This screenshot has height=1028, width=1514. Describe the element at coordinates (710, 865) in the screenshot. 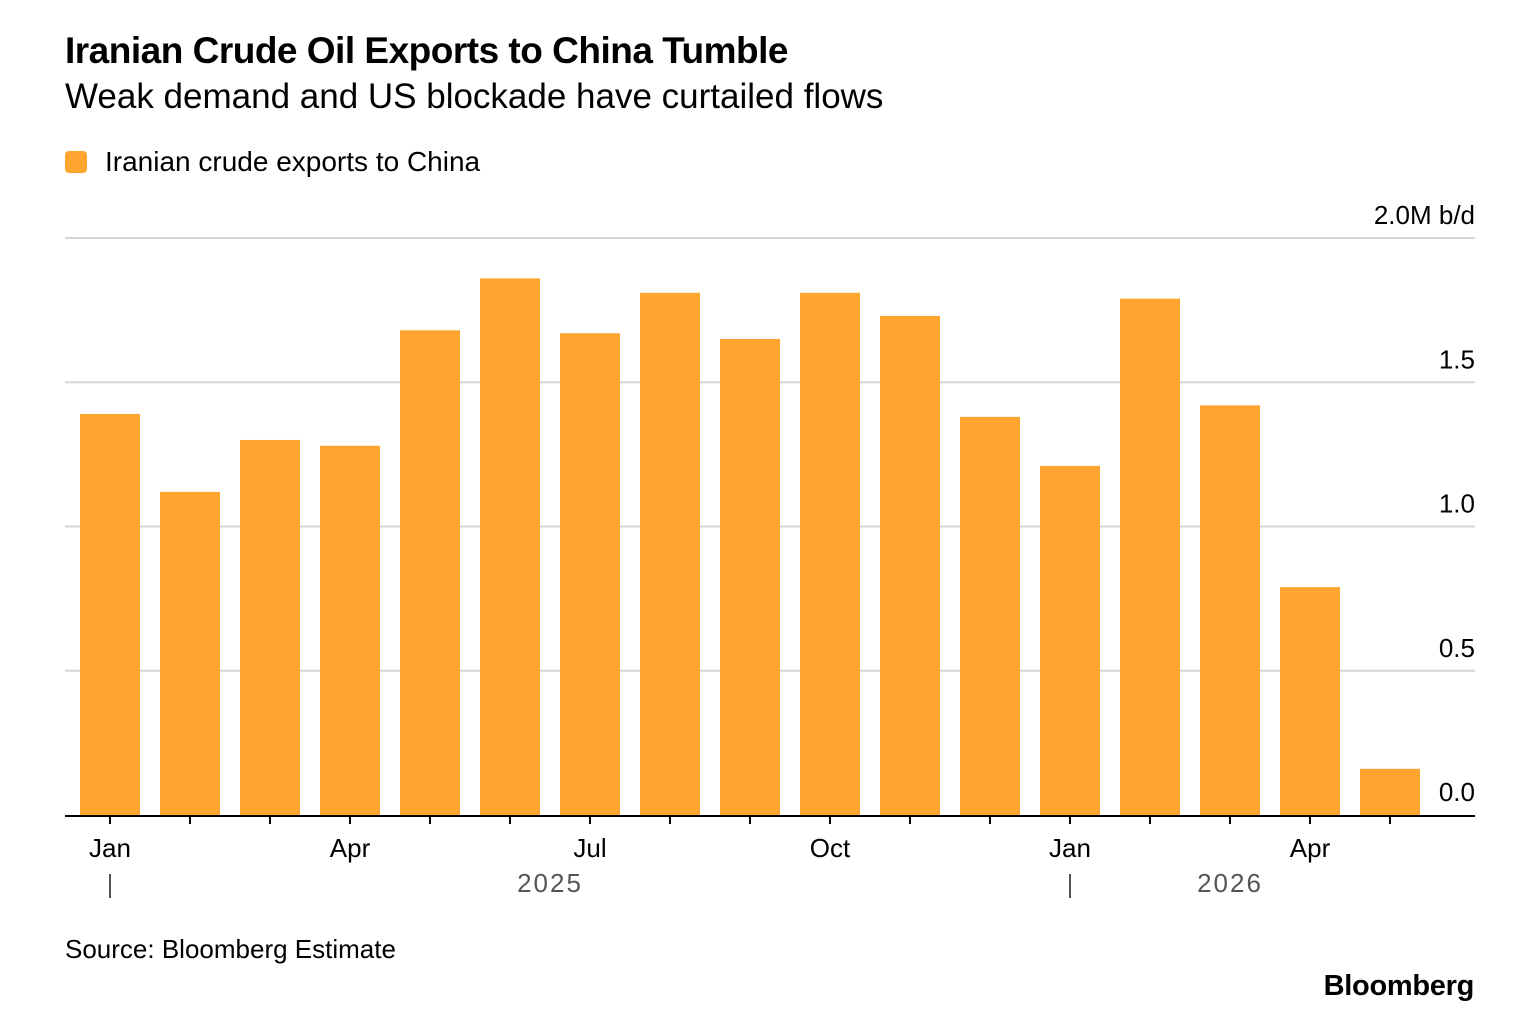

I see `x-axis-labels: Jan Apr Jul Oct Jan Apr 2025 2026` at that location.